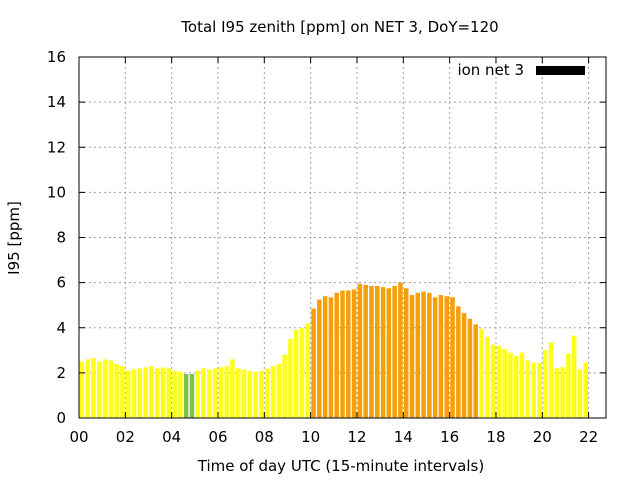 Image resolution: width=640 pixels, height=480 pixels. What do you see at coordinates (125, 437) in the screenshot?
I see `x-tick-label: 02` at bounding box center [125, 437].